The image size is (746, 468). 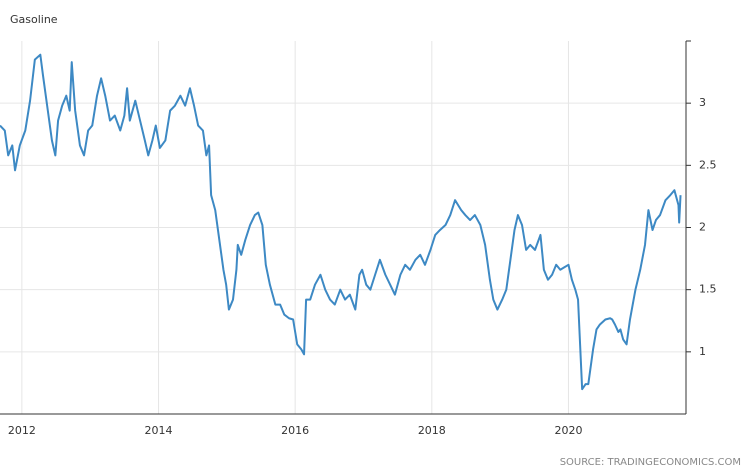 What do you see at coordinates (708, 289) in the screenshot?
I see `y-tick-label: 1.5` at bounding box center [708, 289].